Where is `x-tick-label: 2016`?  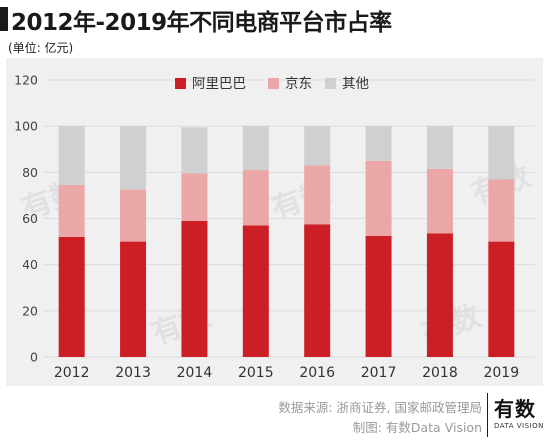
x-tick-label: 2016 is located at coordinates (317, 373).